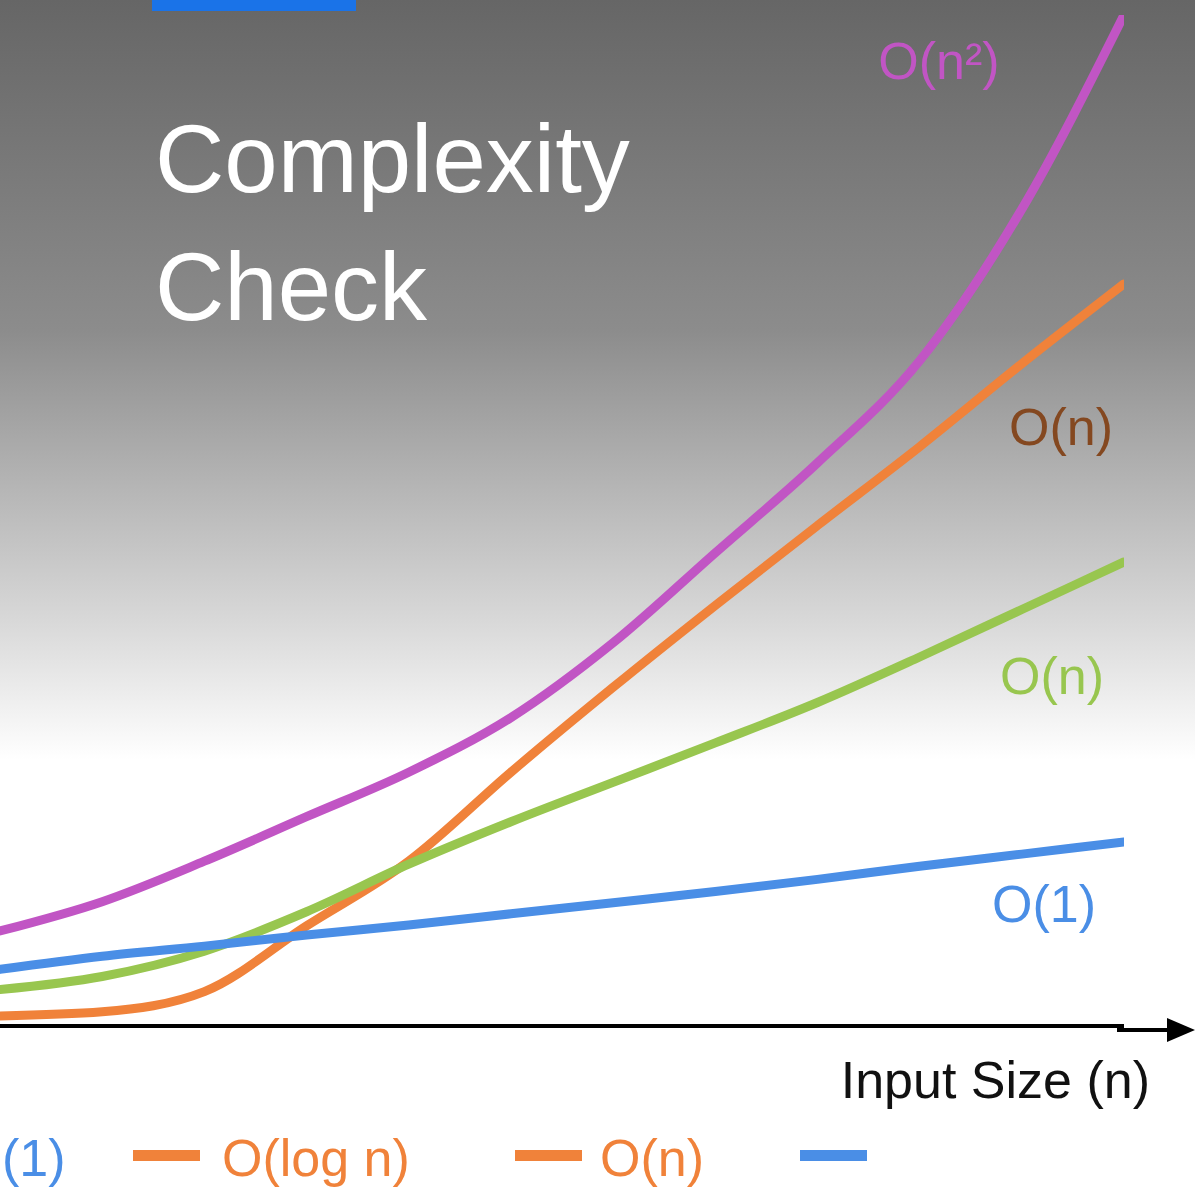 Image resolution: width=1195 pixels, height=1194 pixels. What do you see at coordinates (316, 1158) in the screenshot?
I see `text: O(log n)` at bounding box center [316, 1158].